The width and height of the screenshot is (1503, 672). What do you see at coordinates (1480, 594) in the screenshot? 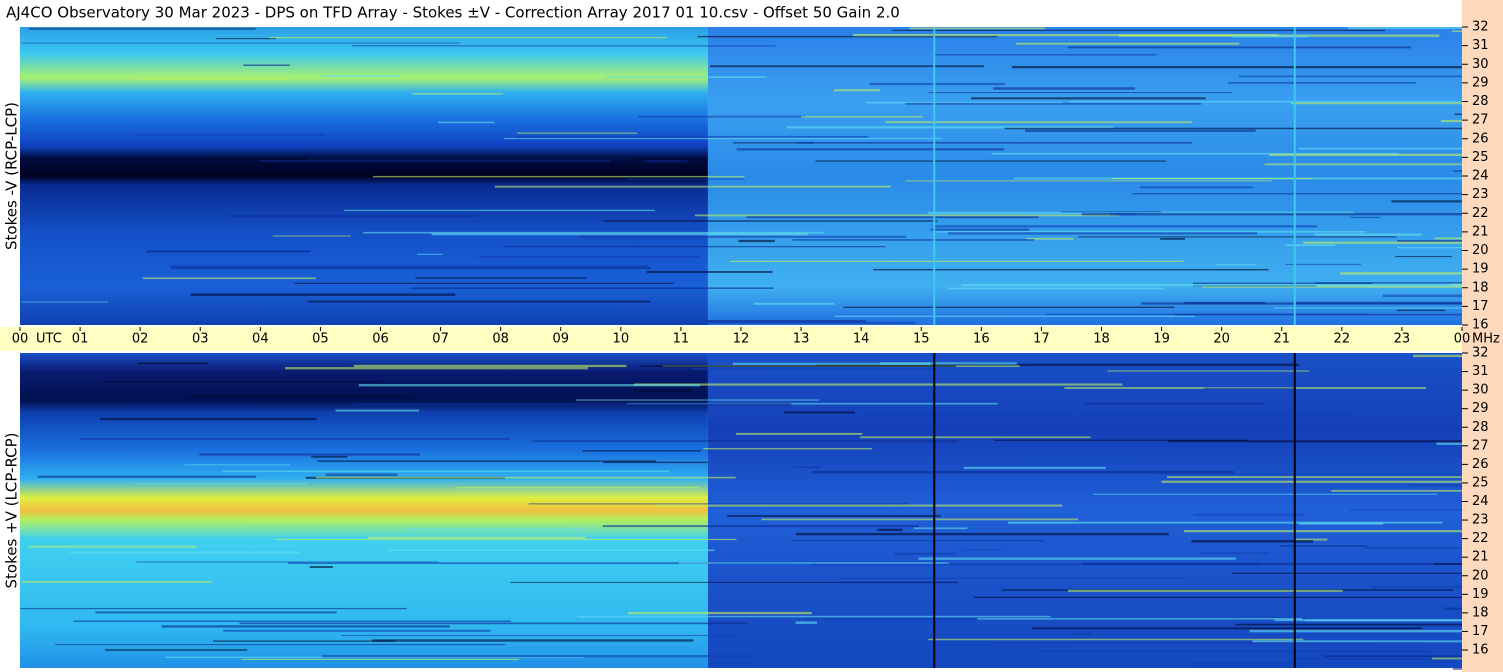
I see `y-tick-label: 19` at bounding box center [1480, 594].